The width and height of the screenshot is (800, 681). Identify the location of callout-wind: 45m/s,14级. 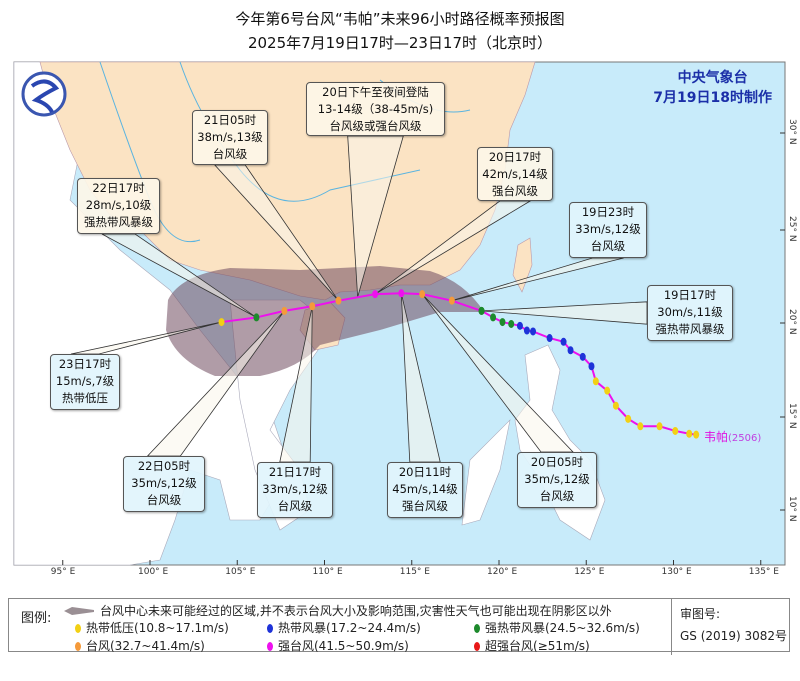
(425, 489).